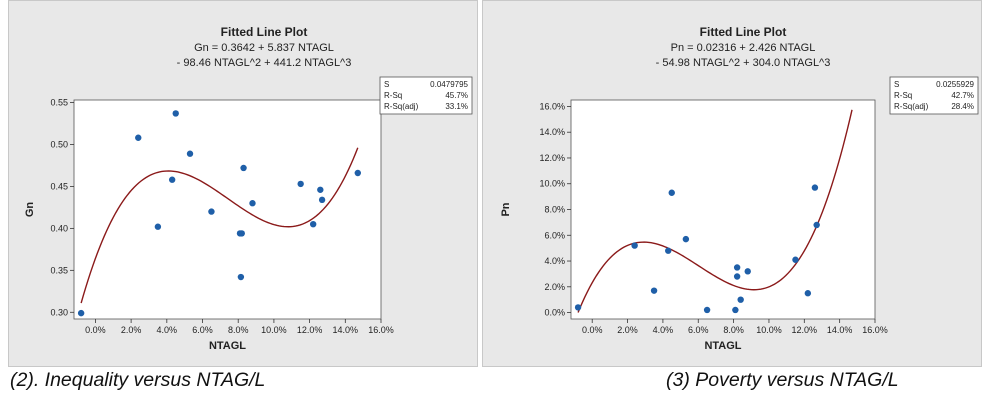  I want to click on equation-line-2: - 54.98 NTAGL^2 + 304.0 NTAGL^3, so click(743, 63).